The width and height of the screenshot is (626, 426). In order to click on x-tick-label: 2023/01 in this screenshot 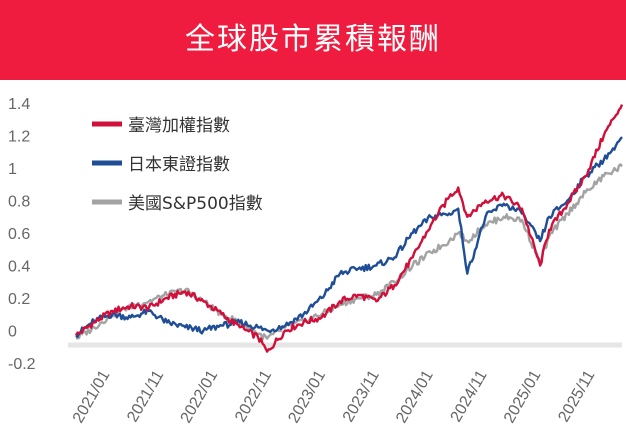, I will do `click(307, 396)`.